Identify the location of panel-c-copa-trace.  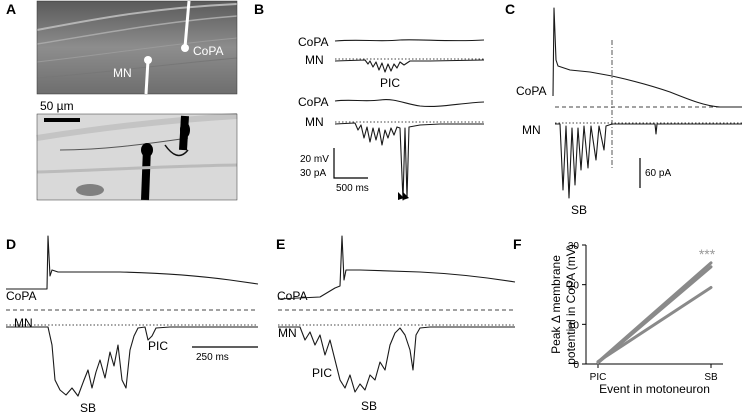
(647, 57).